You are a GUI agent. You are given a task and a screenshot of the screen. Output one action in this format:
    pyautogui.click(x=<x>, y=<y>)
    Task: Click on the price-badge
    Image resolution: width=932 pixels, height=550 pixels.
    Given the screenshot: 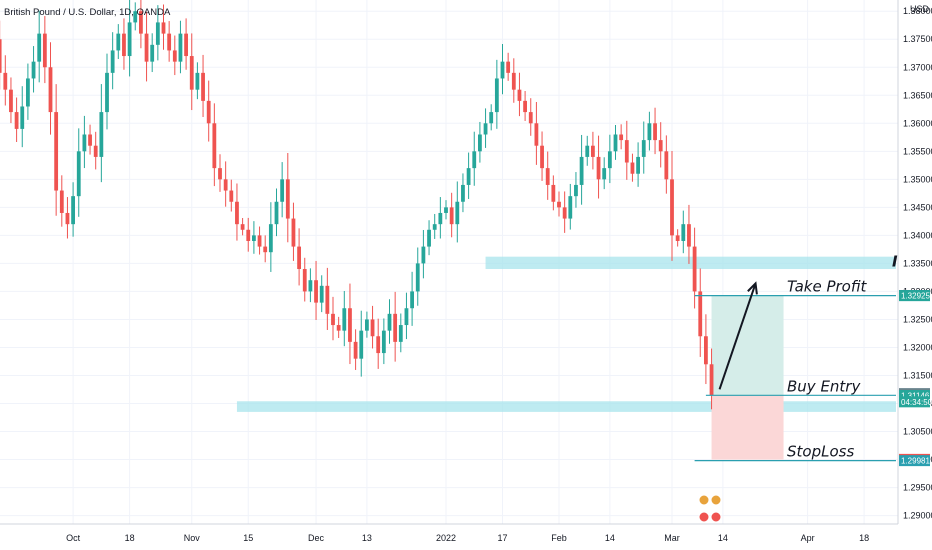 What is the action you would take?
    pyautogui.click(x=914, y=461)
    